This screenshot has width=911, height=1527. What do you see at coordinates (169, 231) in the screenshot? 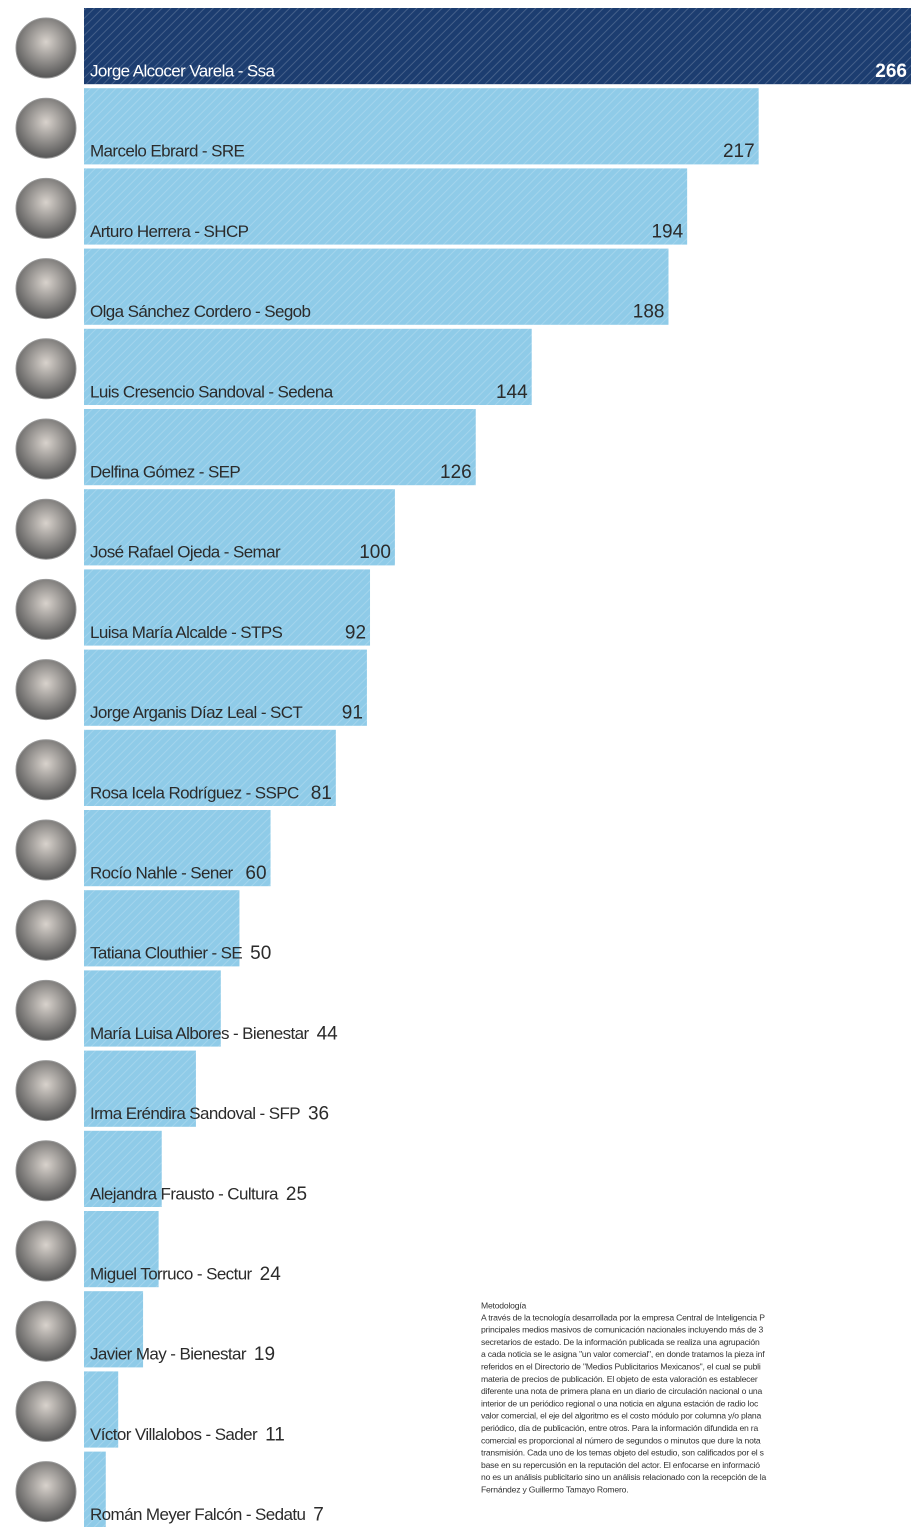
I see `bar-label: Arturo Herrera - SHCP` at bounding box center [169, 231].